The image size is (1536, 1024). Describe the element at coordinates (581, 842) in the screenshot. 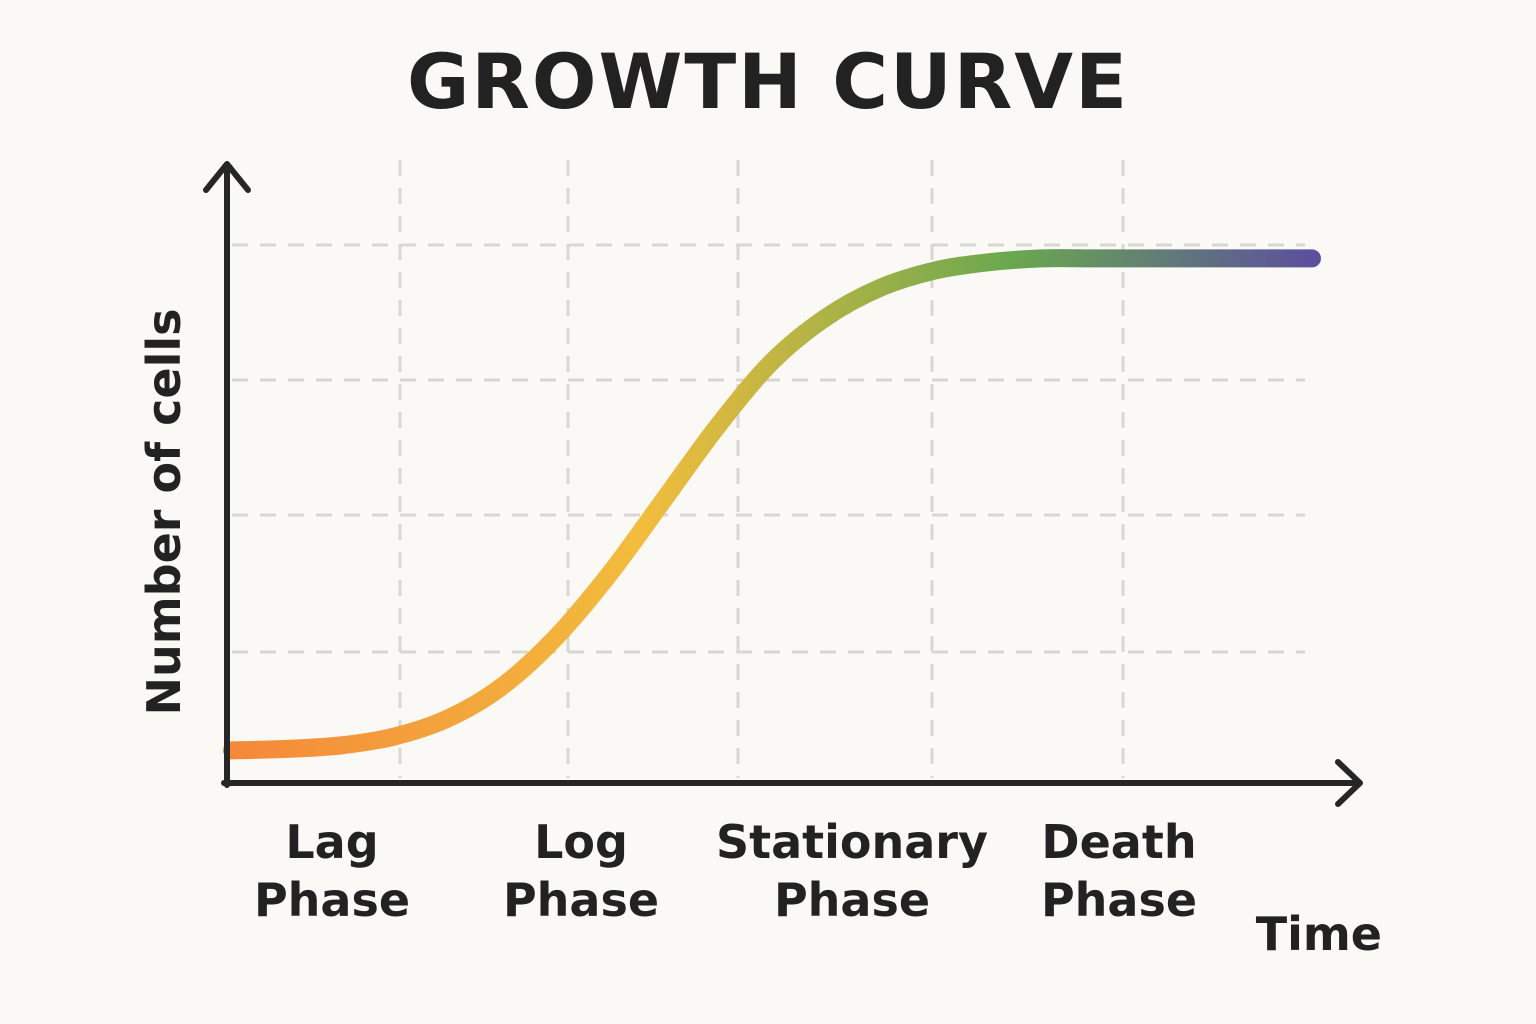

I see `phase-label-log-line1: Log` at that location.